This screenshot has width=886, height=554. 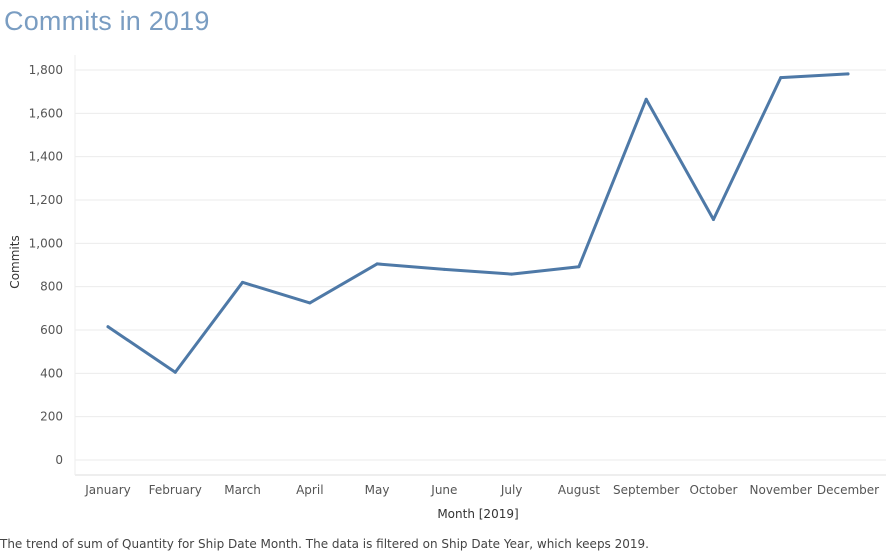 I want to click on x-tick-label: November, so click(x=781, y=490).